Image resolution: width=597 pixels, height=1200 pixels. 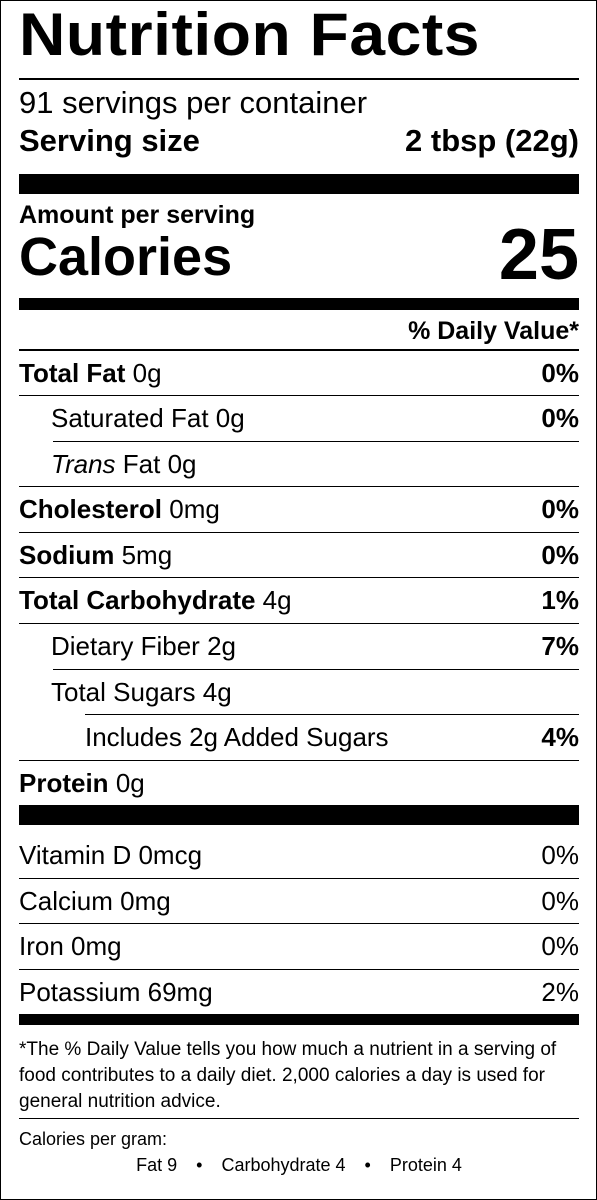 What do you see at coordinates (194, 508) in the screenshot?
I see `nutrient-amount: 0mg` at bounding box center [194, 508].